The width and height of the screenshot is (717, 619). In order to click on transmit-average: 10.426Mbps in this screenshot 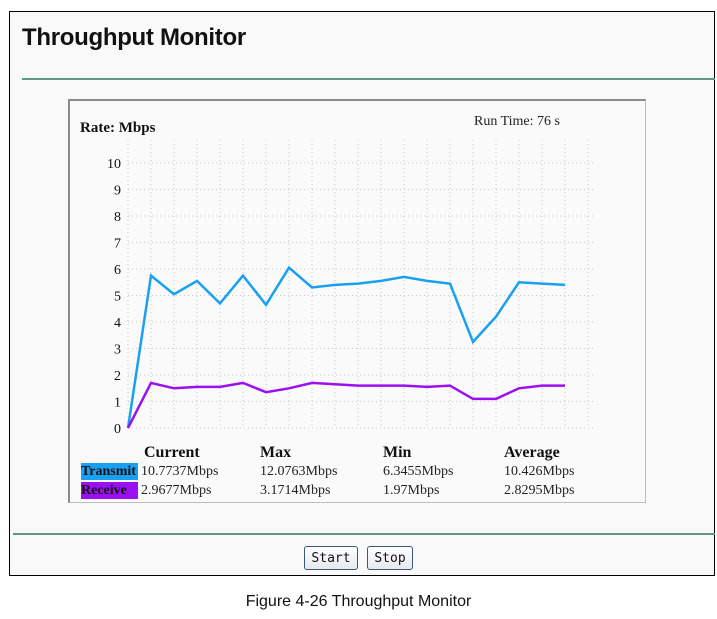, I will do `click(539, 471)`.